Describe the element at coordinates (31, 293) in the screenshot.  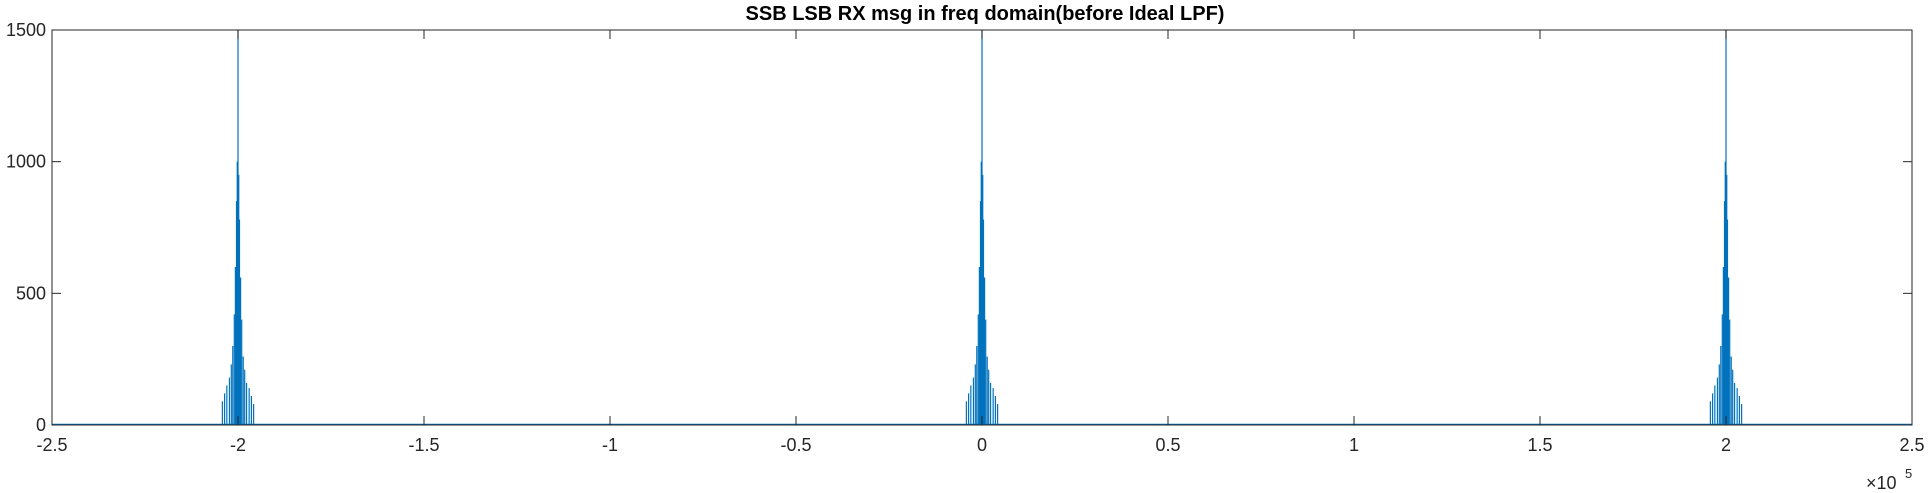
I see `y-tick-label: 500` at that location.